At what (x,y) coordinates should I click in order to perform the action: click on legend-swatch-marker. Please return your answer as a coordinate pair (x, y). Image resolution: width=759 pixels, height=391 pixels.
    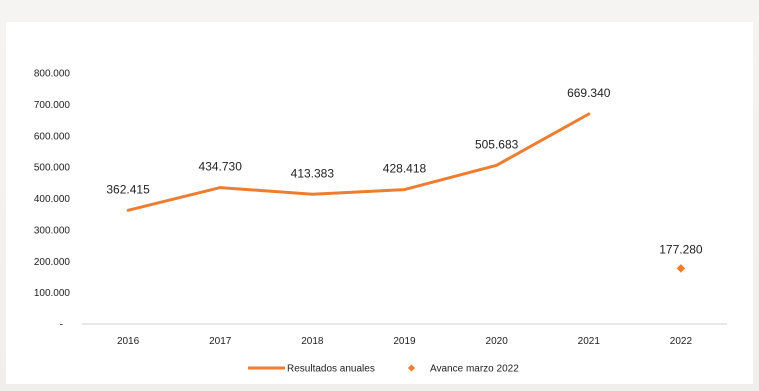
    Looking at the image, I should click on (411, 368).